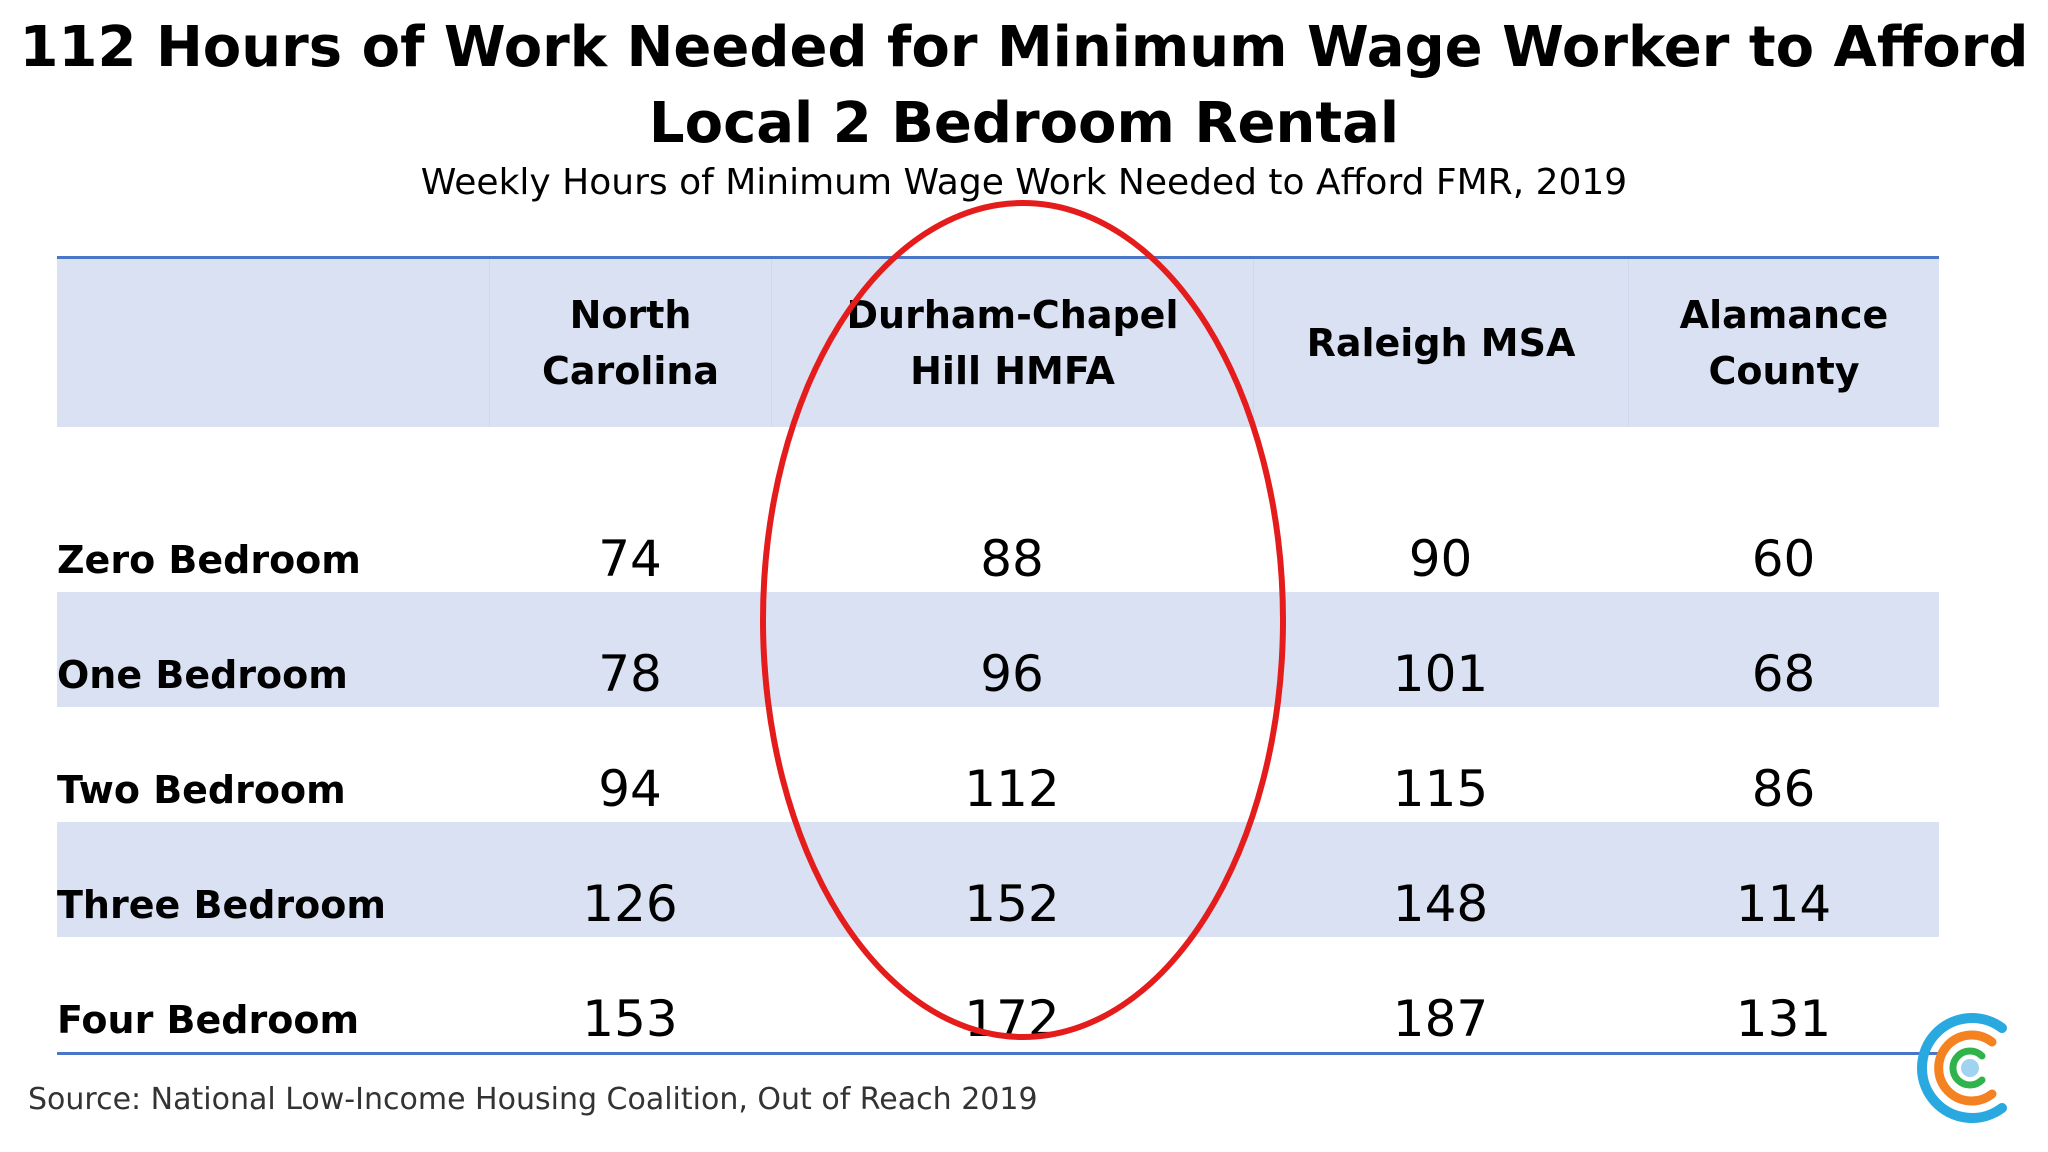  Describe the element at coordinates (273, 343) in the screenshot. I see `header-cell-blank` at that location.